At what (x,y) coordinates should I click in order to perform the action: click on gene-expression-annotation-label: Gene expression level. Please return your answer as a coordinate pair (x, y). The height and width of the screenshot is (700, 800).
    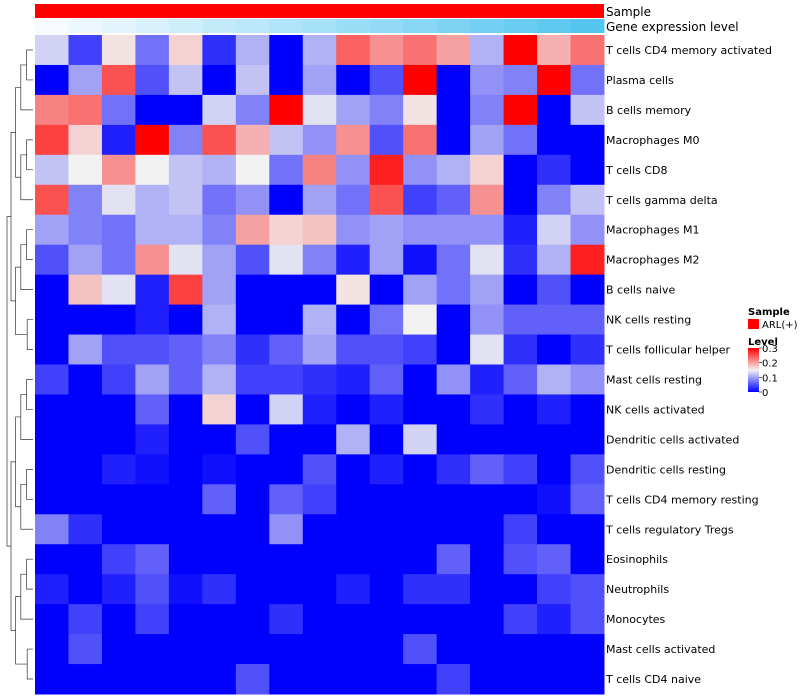
    Looking at the image, I should click on (672, 27).